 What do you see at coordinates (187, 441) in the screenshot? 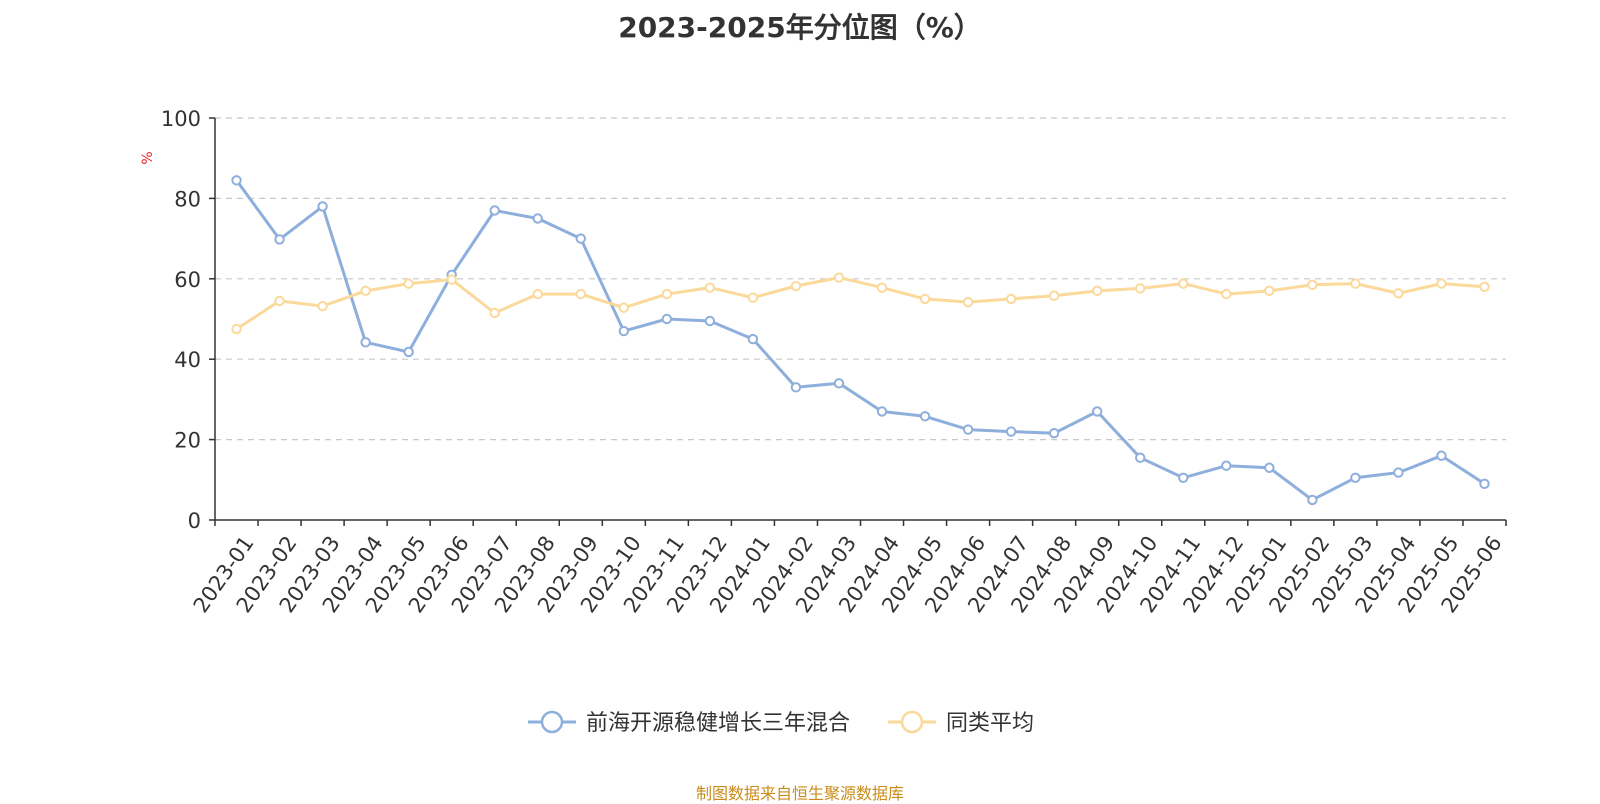
I see `y-tick-label: 20` at bounding box center [187, 441].